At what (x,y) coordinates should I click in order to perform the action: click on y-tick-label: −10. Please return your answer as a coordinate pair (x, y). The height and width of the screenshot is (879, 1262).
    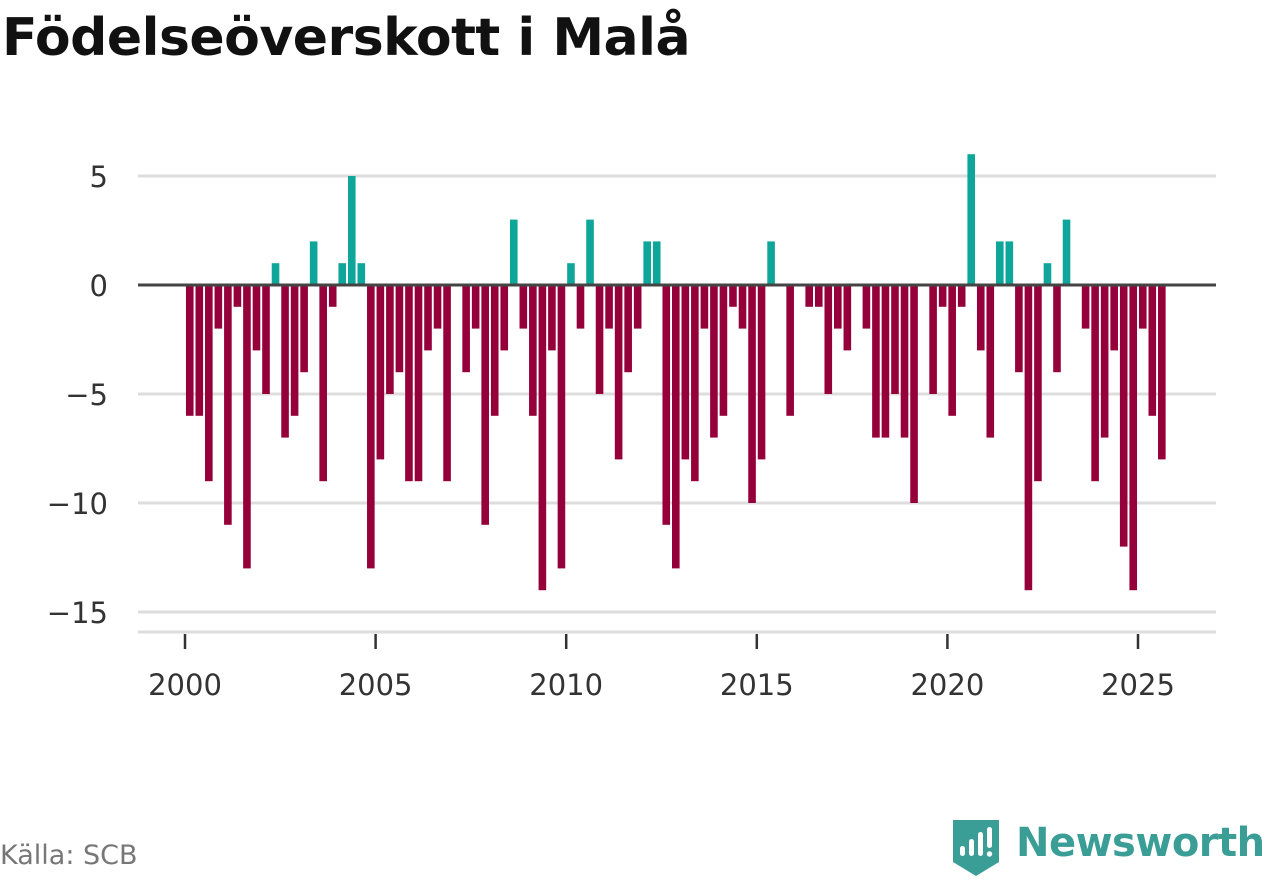
    Looking at the image, I should click on (77, 504).